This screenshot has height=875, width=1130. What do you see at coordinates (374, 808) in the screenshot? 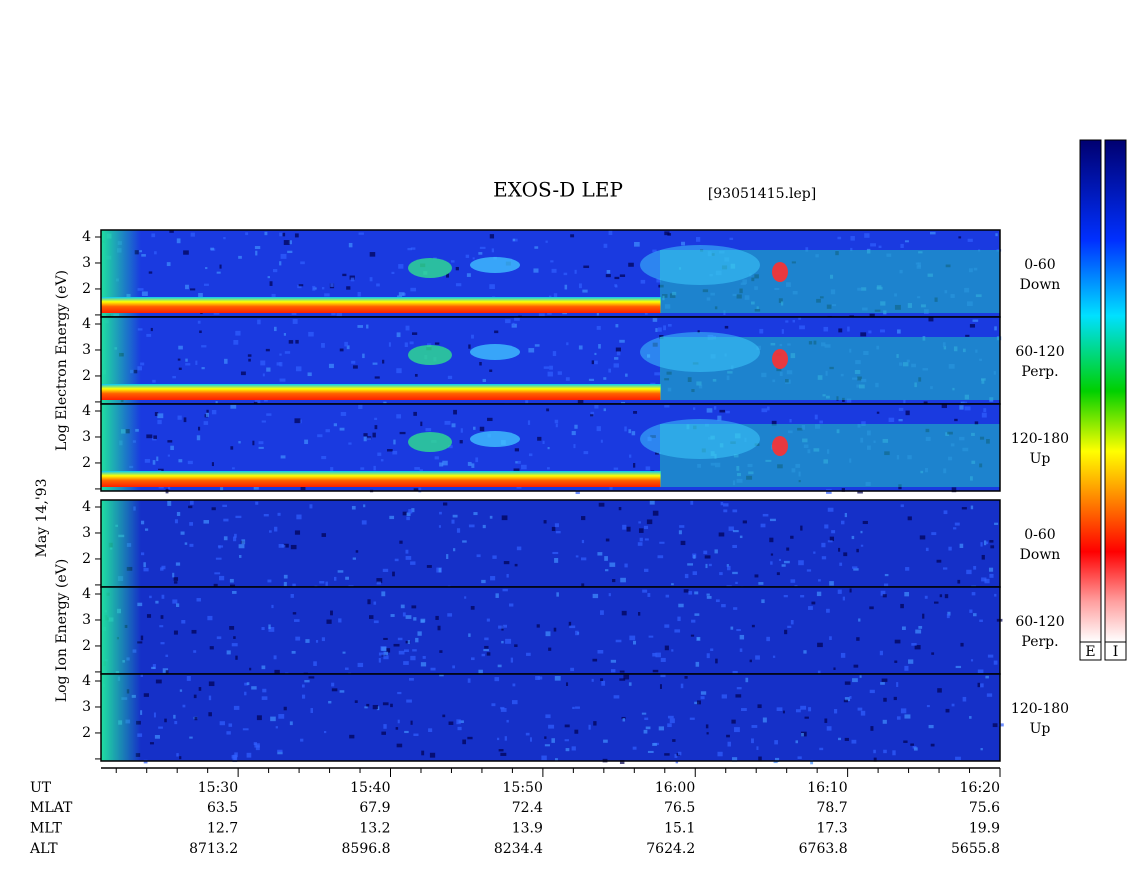
I see `row-value: 67.9` at bounding box center [374, 808].